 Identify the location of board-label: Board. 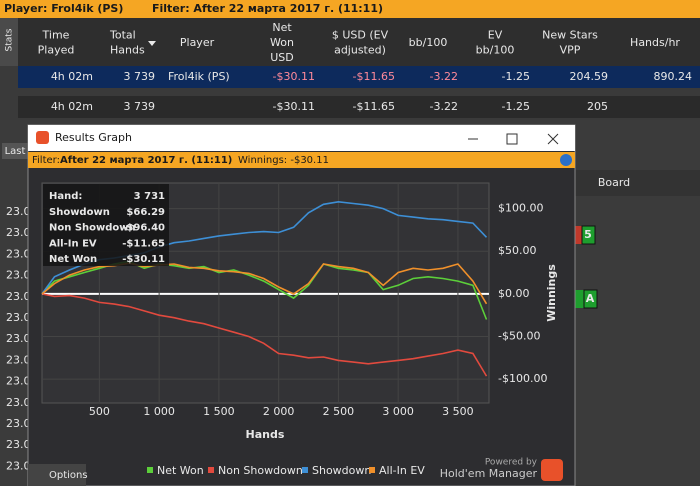
(614, 182).